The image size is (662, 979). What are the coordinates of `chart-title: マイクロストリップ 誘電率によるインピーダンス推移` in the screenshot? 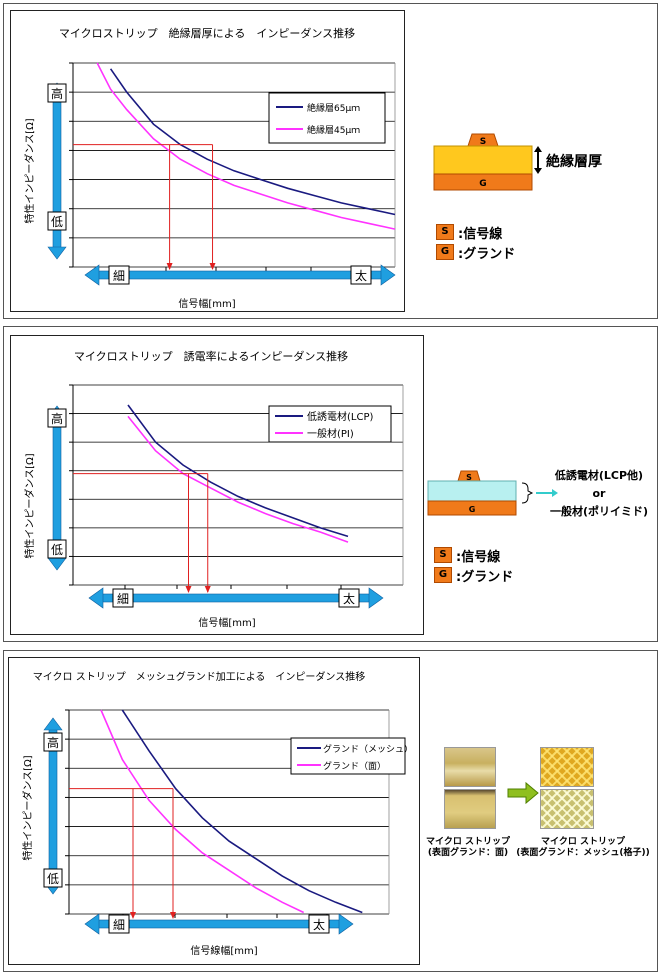 It's located at (211, 356).